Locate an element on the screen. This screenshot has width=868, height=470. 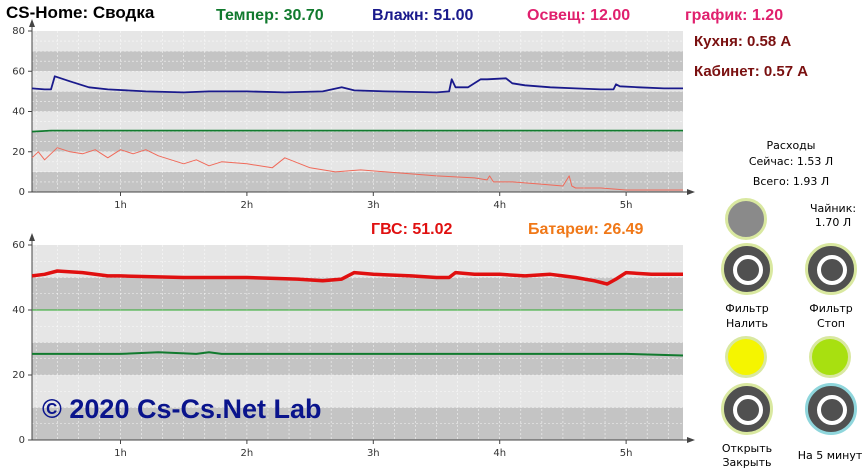
open-label: Открыть is located at coordinates (747, 448).